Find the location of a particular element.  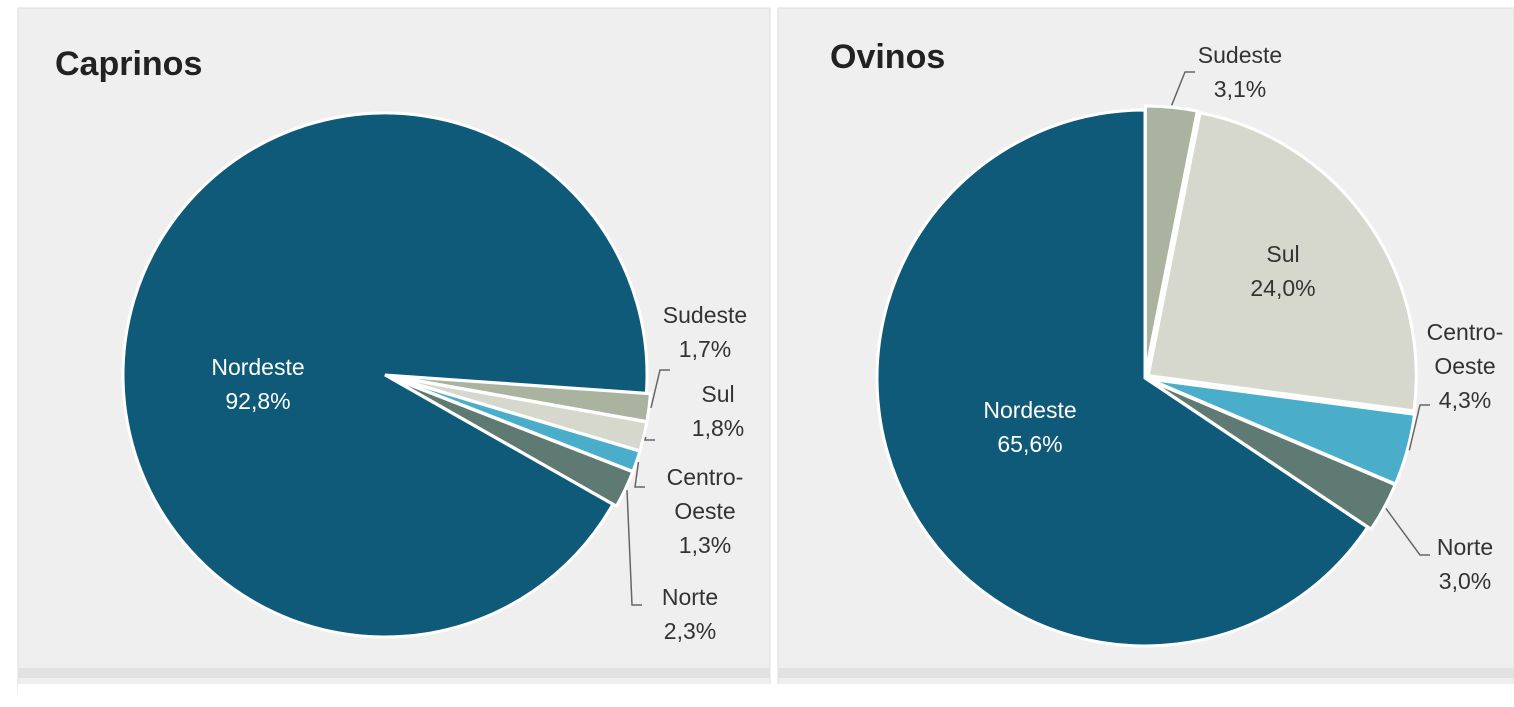

footer is located at coordinates (766, 695).